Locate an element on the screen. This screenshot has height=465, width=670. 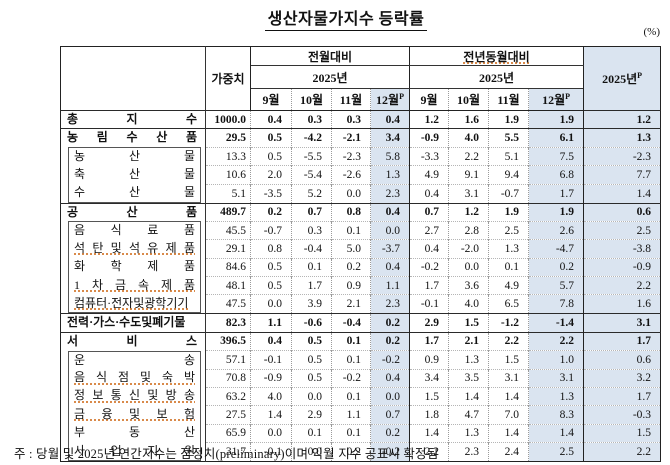
weight-value: 29.1 is located at coordinates (228, 249).